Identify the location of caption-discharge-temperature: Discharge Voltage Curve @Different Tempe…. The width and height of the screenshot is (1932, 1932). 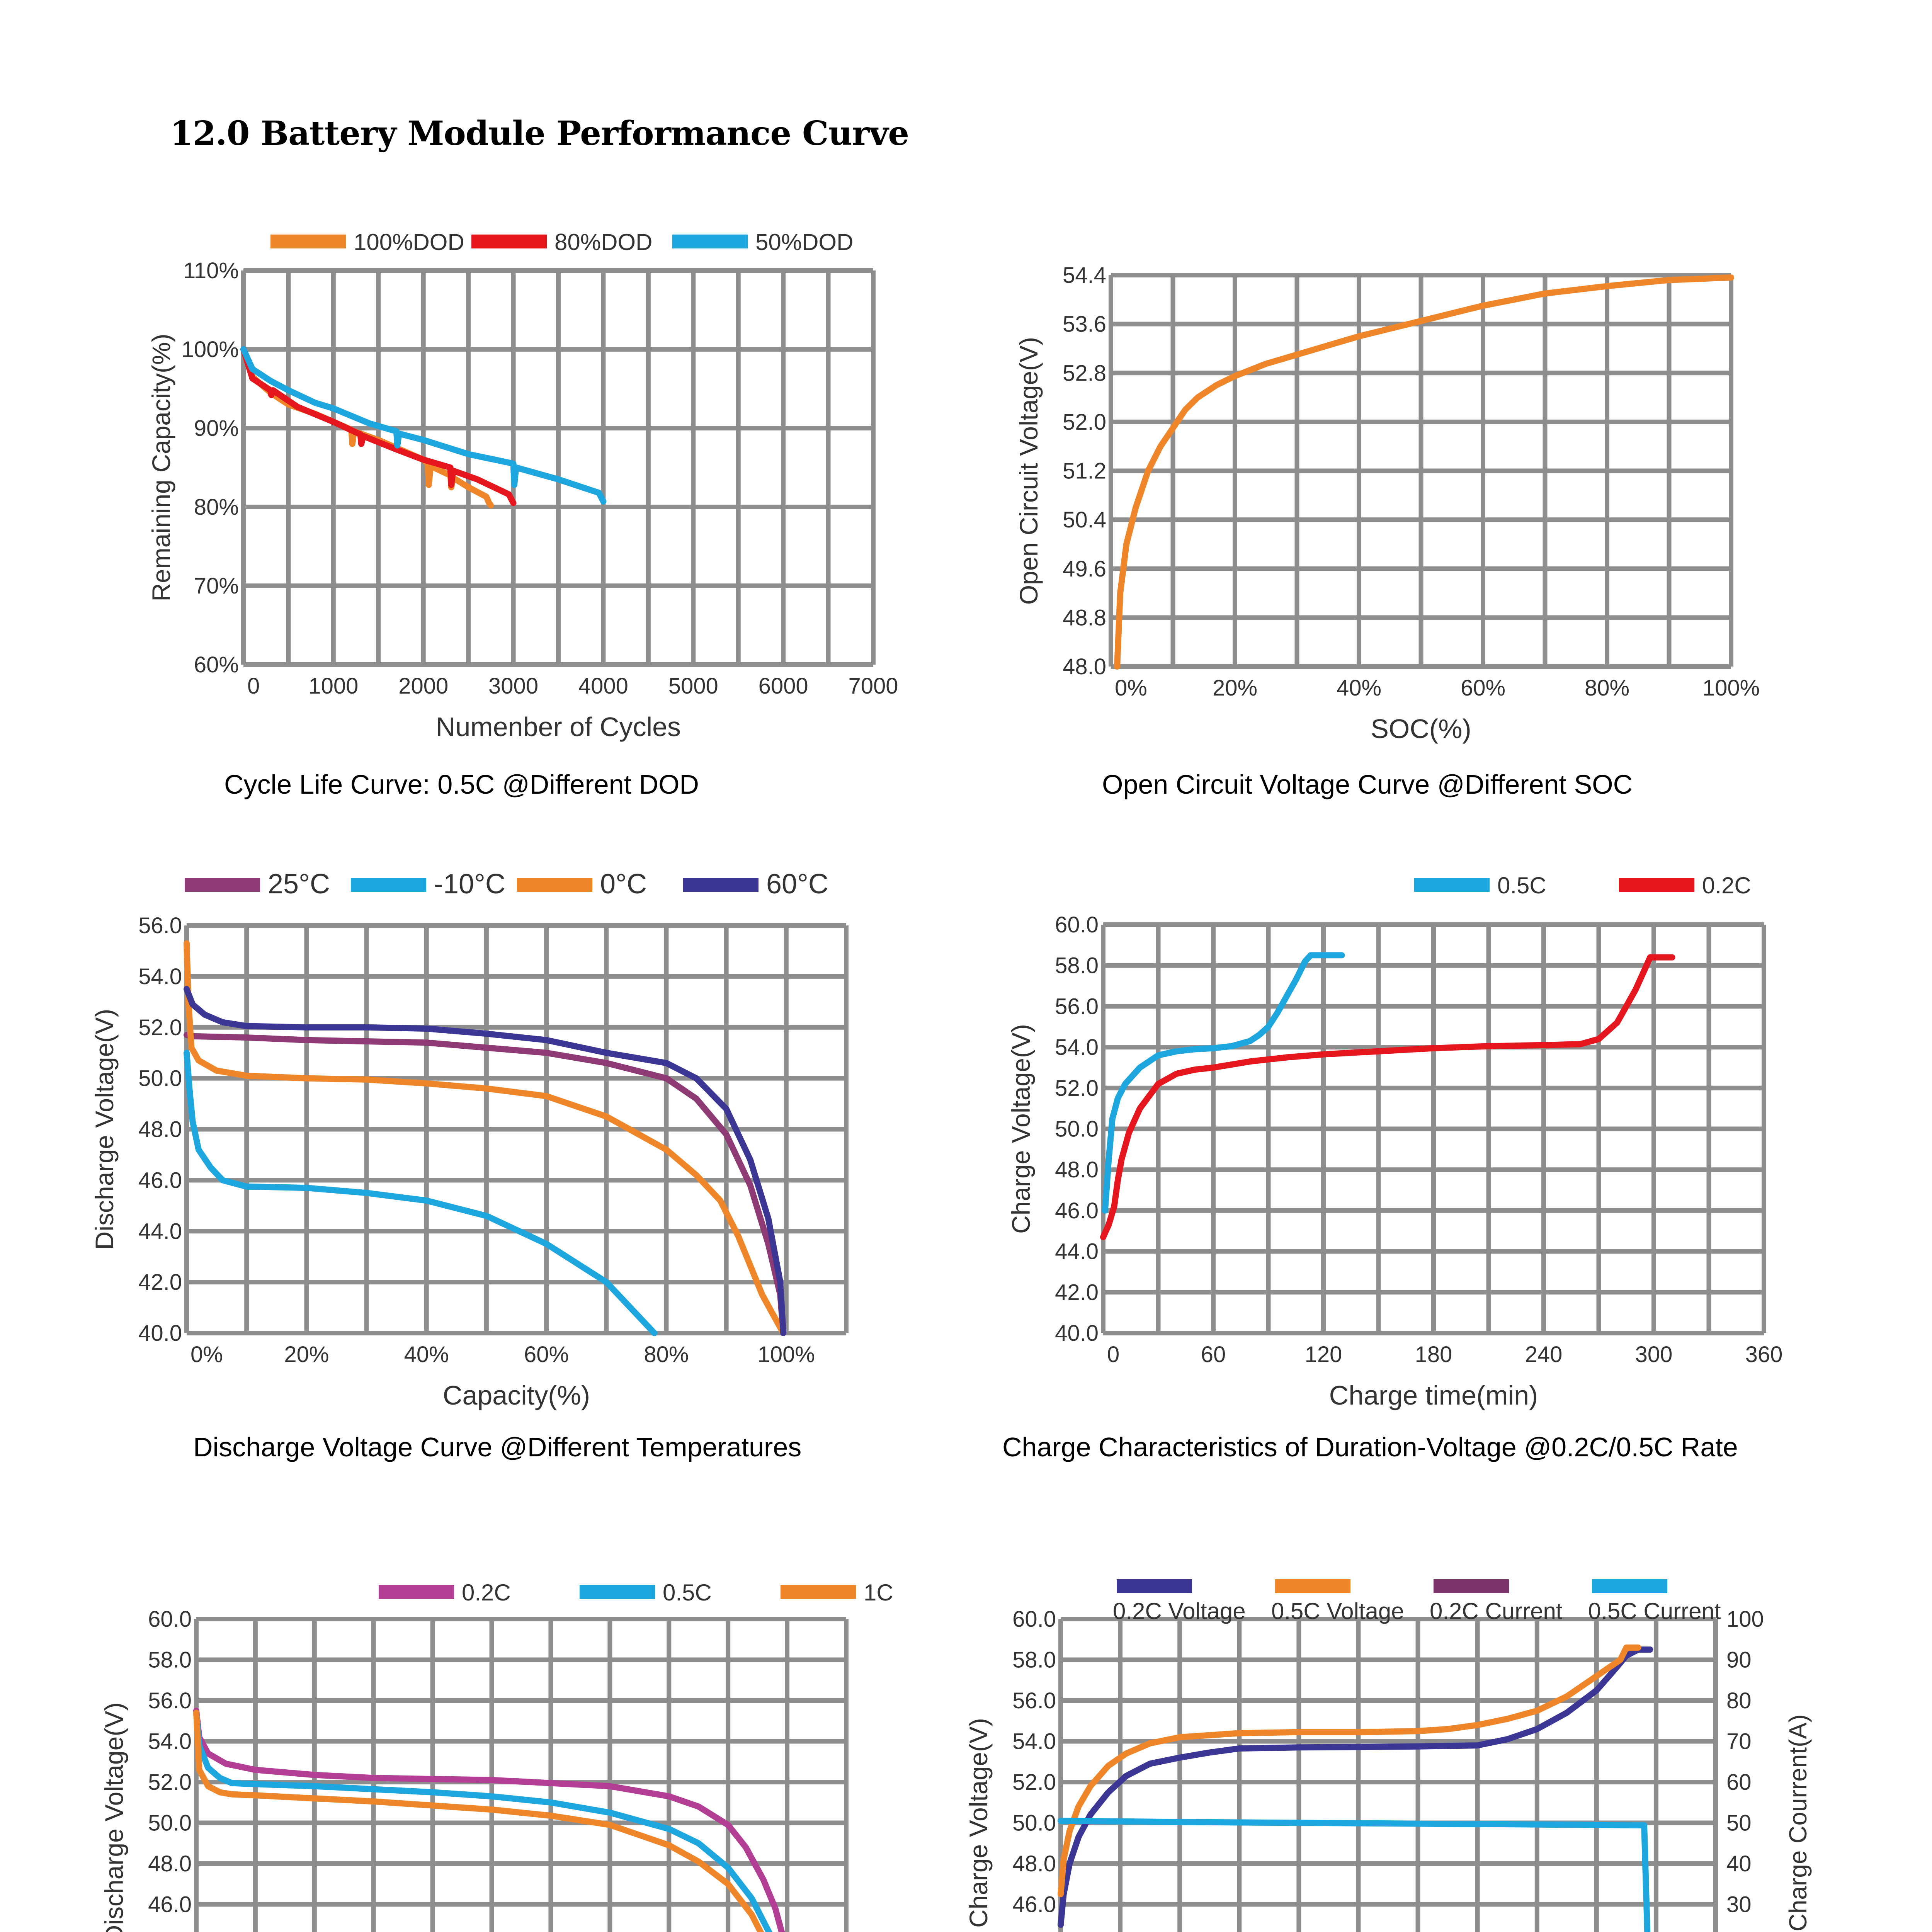
(498, 1447).